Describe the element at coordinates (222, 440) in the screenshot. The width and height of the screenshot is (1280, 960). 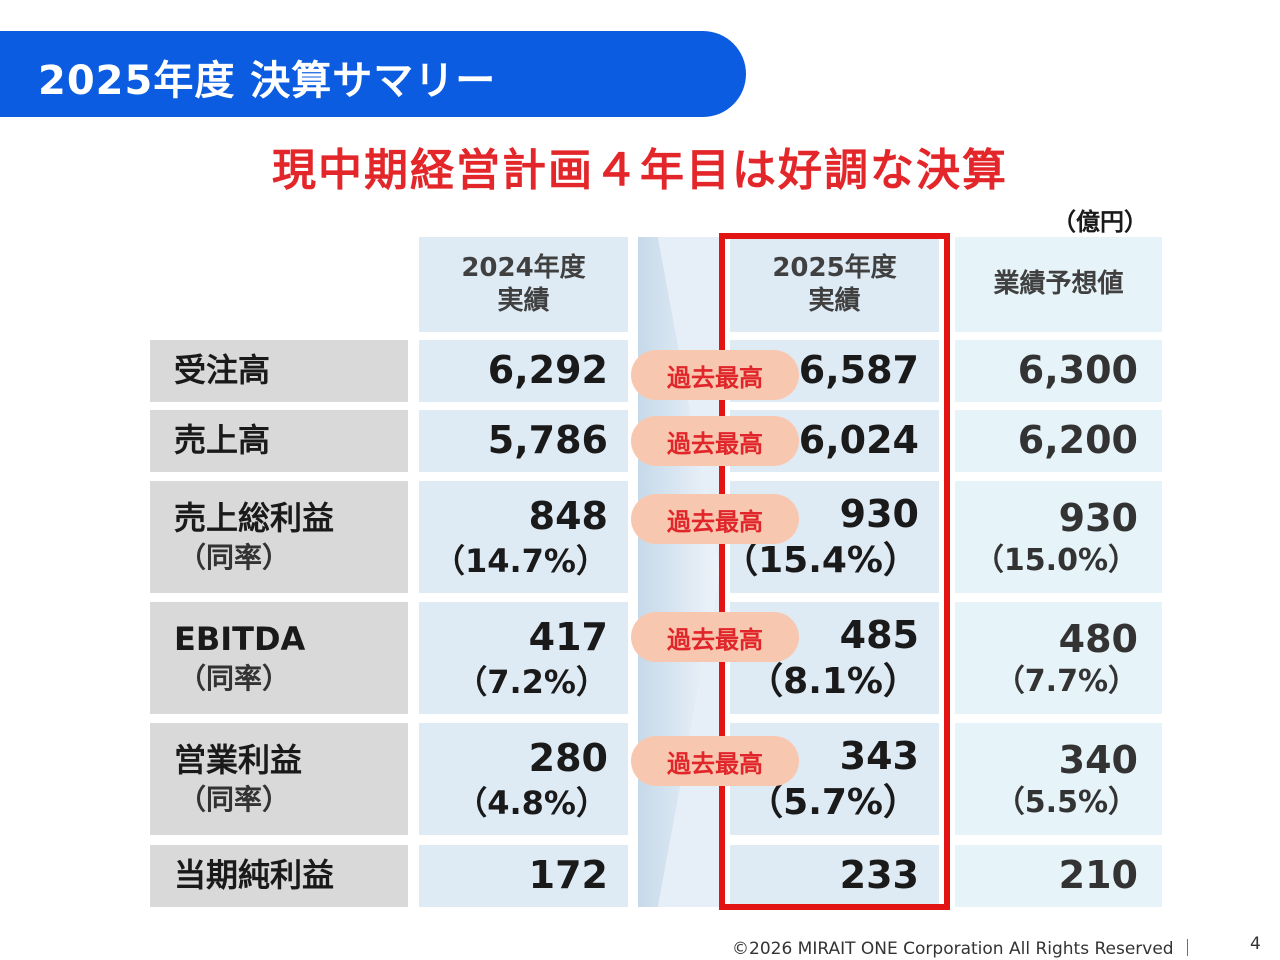
I see `row-label-text: 売上高` at that location.